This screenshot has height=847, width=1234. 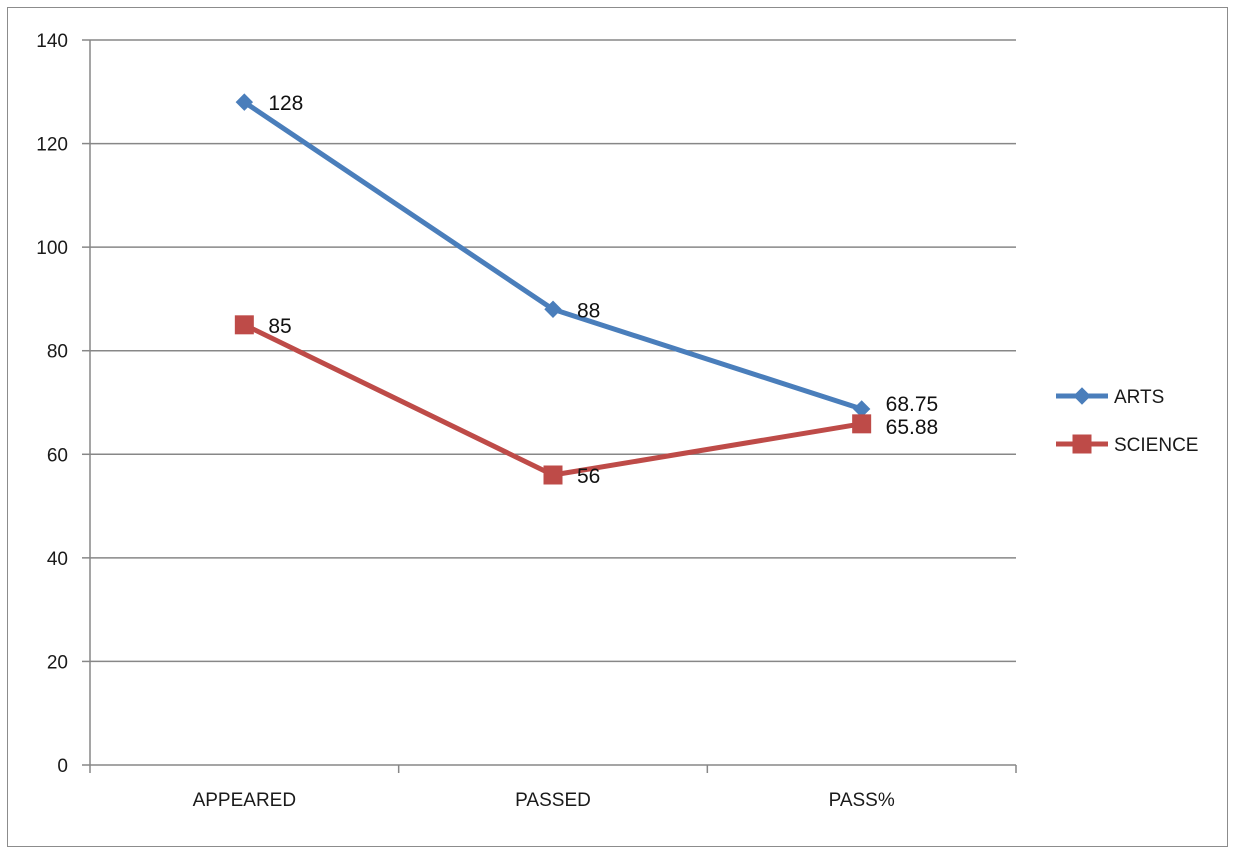 What do you see at coordinates (553, 788) in the screenshot?
I see `x-axis-ticks: APPEARED PASSED PASS%` at bounding box center [553, 788].